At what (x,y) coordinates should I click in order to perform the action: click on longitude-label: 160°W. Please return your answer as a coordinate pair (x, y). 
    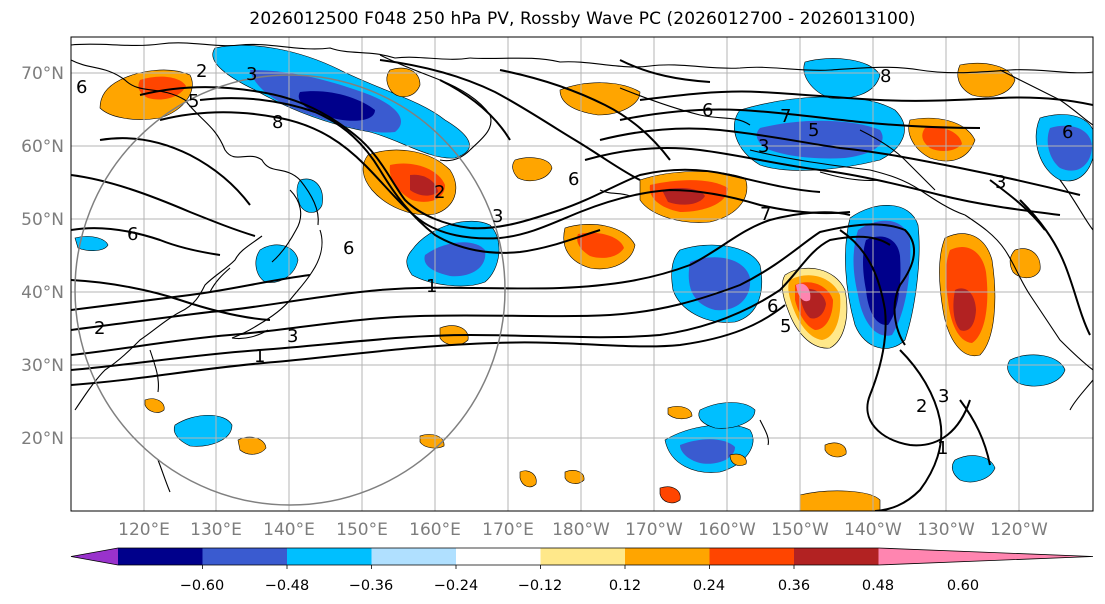
    Looking at the image, I should click on (727, 530).